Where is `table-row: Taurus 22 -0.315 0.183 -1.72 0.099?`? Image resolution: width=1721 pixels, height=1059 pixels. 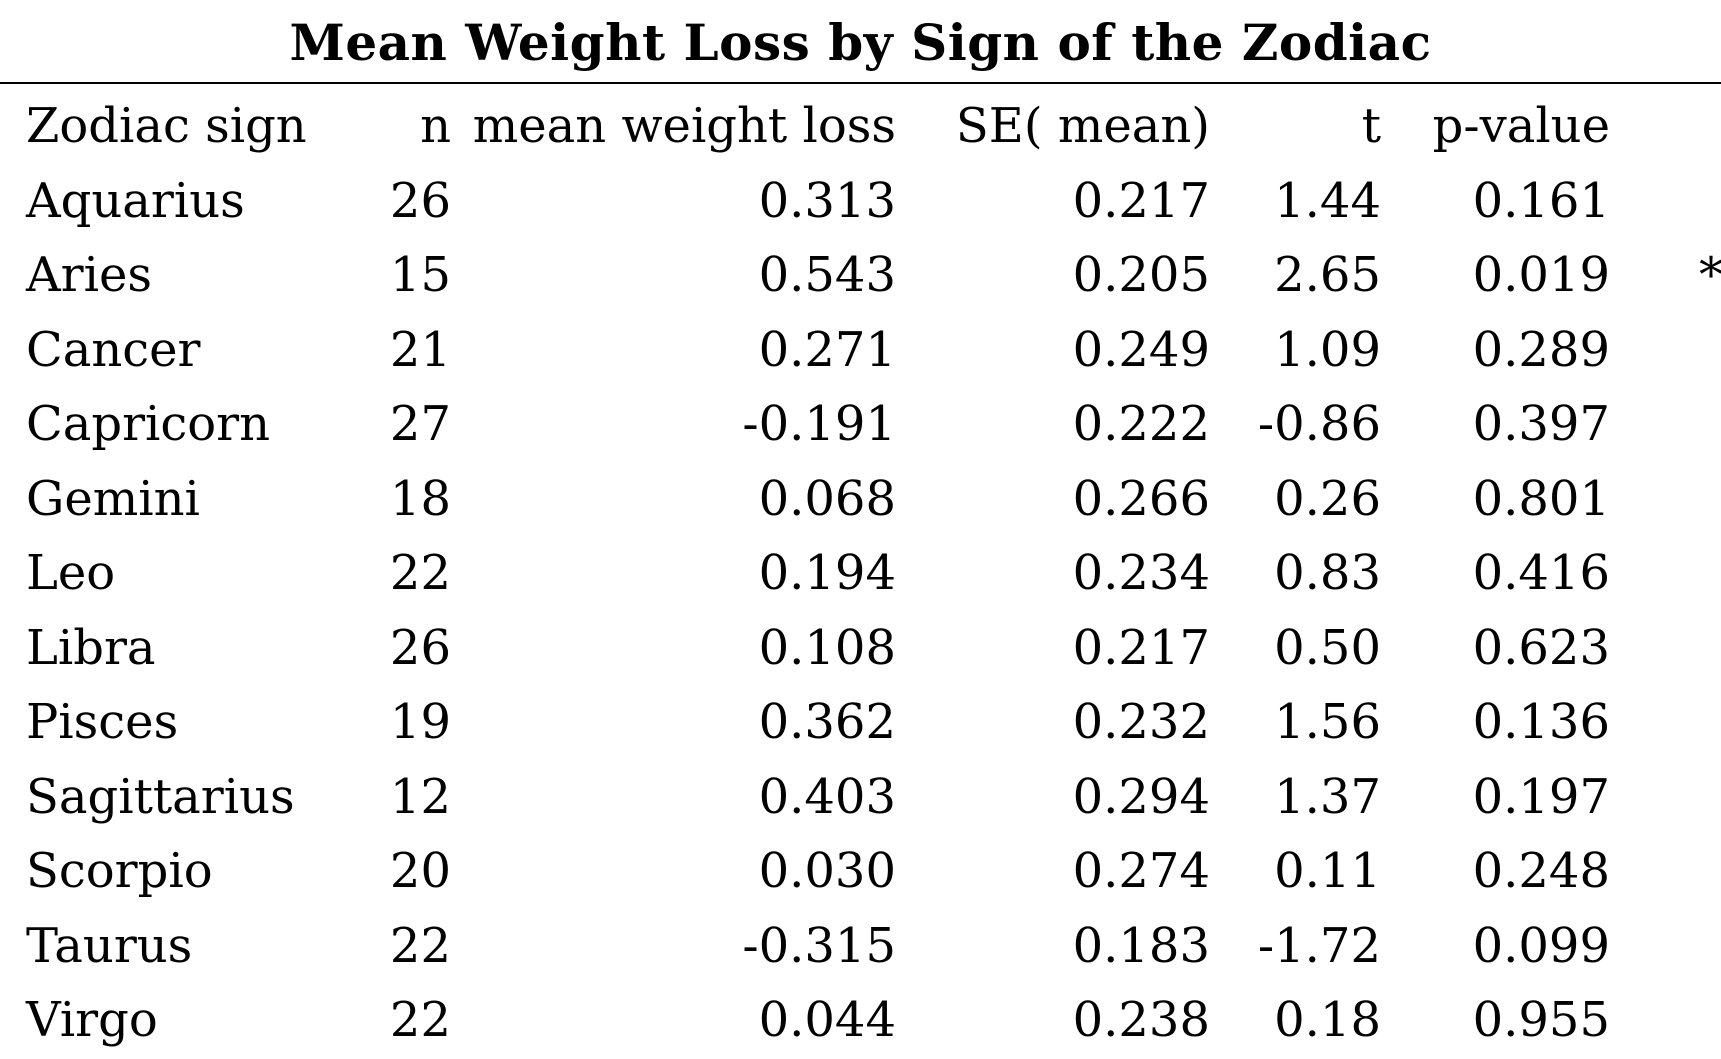
table-row: Taurus 22 -0.315 0.183 -1.72 0.099? is located at coordinates (860, 946).